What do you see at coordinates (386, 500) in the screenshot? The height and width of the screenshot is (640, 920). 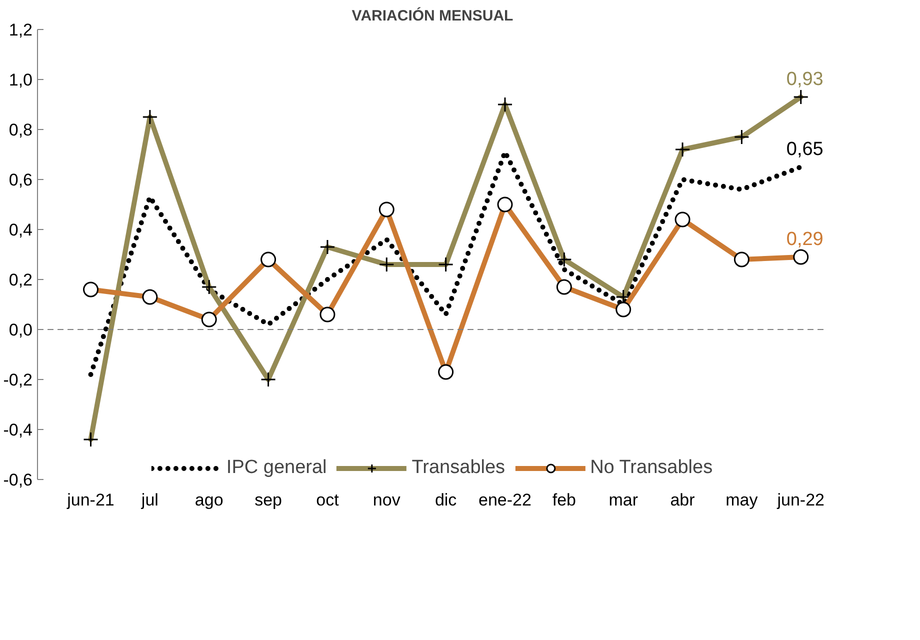 I see `x-tick-label: nov` at bounding box center [386, 500].